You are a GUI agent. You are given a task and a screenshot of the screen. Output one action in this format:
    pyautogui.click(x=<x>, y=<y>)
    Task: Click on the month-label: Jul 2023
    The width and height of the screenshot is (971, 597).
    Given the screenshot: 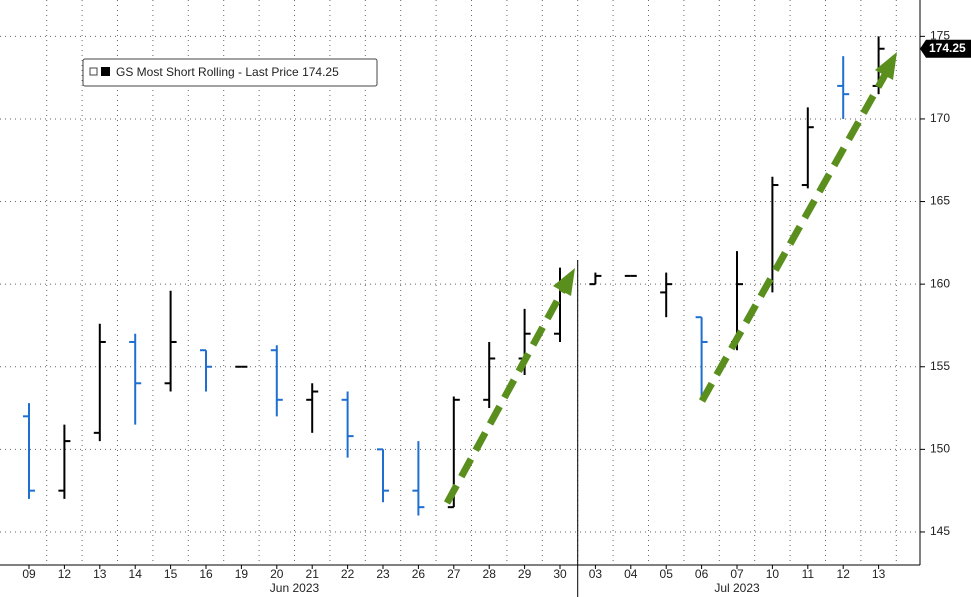 What is the action you would take?
    pyautogui.click(x=737, y=588)
    